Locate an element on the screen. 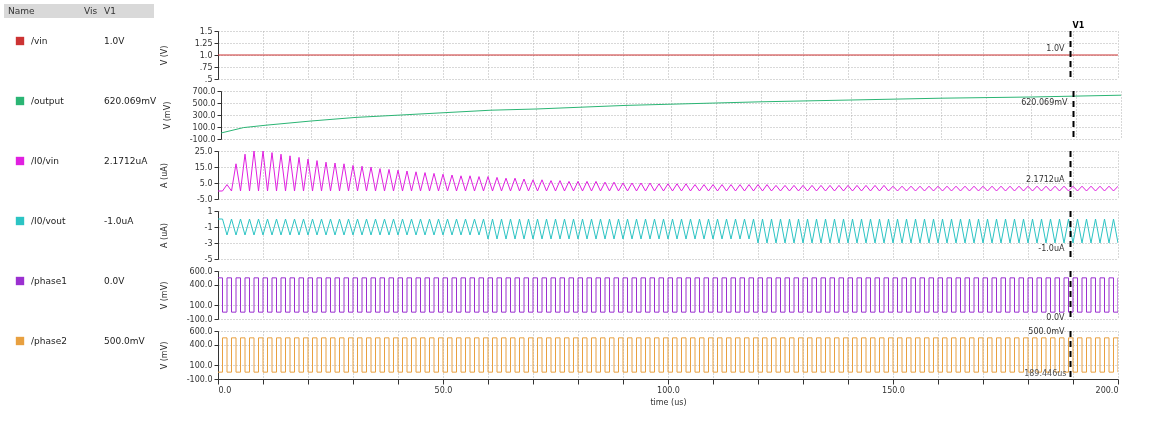 The height and width of the screenshot is (431, 1173). legend-label: /phase2 is located at coordinates (49, 341).